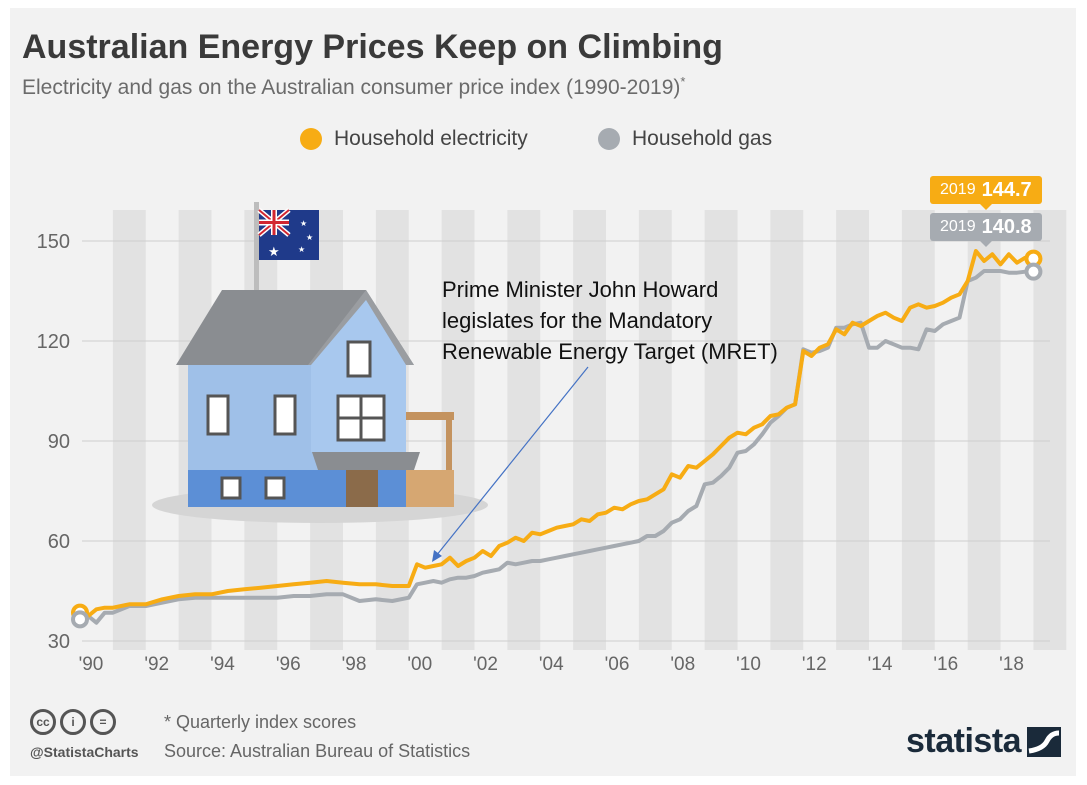 This screenshot has width=1087, height=785. What do you see at coordinates (222, 664) in the screenshot?
I see `x-tick-label: '94` at bounding box center [222, 664].